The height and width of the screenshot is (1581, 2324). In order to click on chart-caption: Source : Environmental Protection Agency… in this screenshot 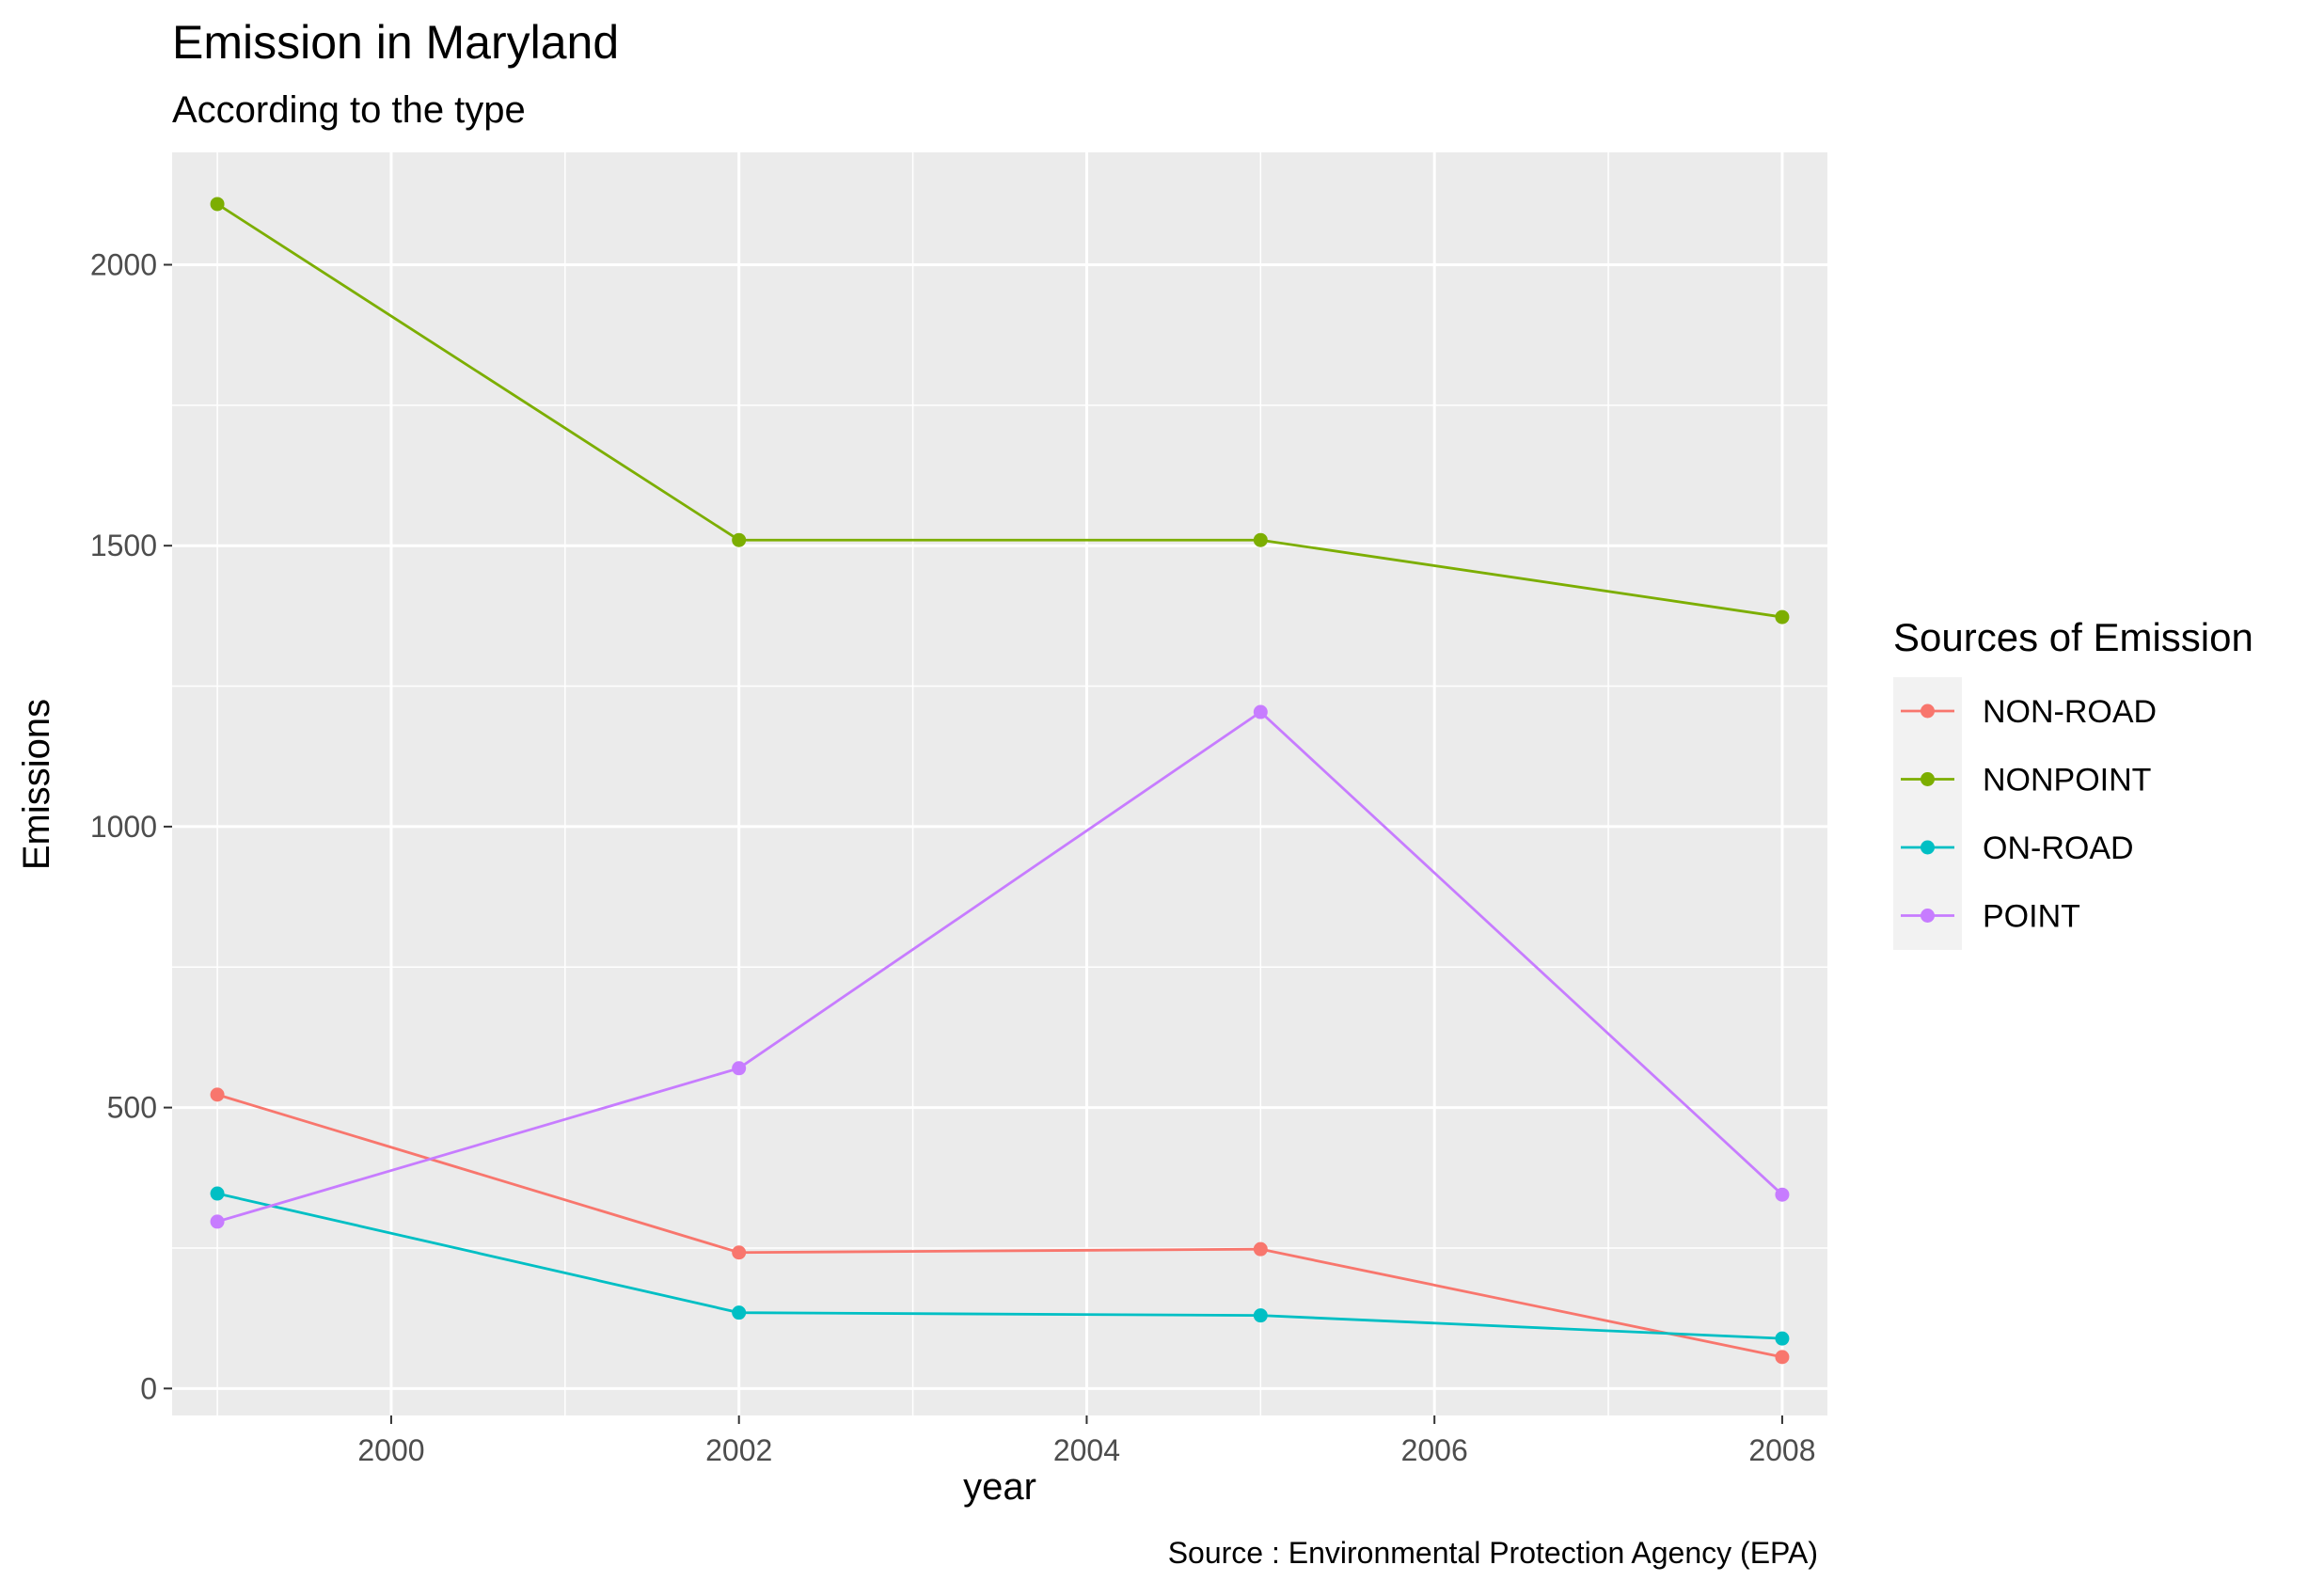, I will do `click(1493, 1553)`.